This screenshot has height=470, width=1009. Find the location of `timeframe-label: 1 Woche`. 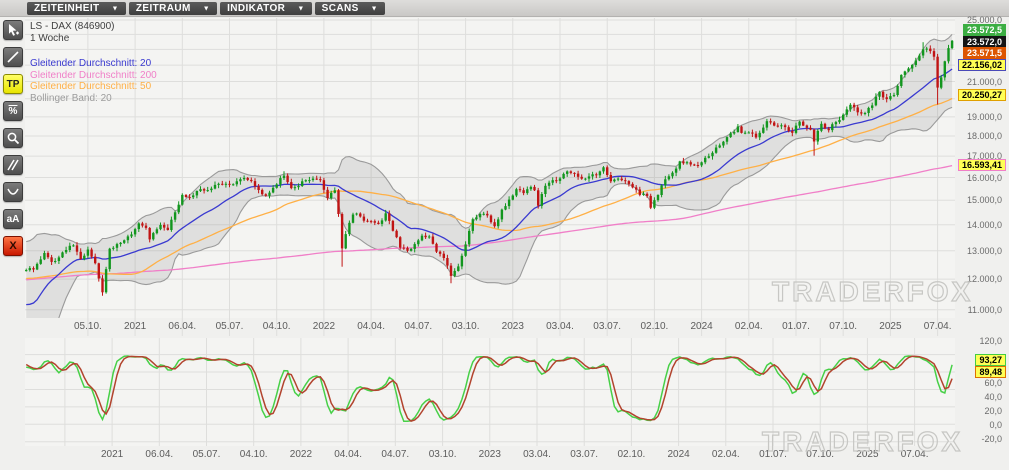

timeframe-label: 1 Woche is located at coordinates (50, 38).